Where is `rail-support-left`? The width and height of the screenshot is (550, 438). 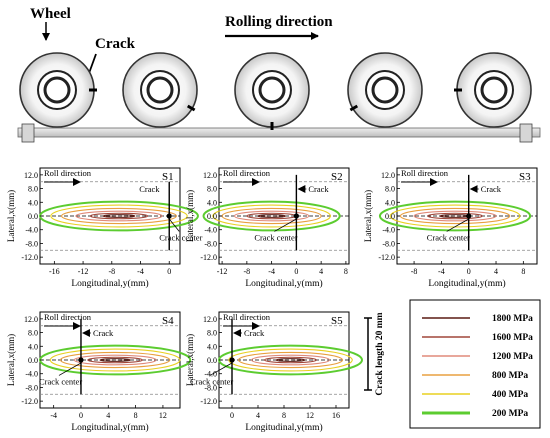 rail-support-left is located at coordinates (28, 133).